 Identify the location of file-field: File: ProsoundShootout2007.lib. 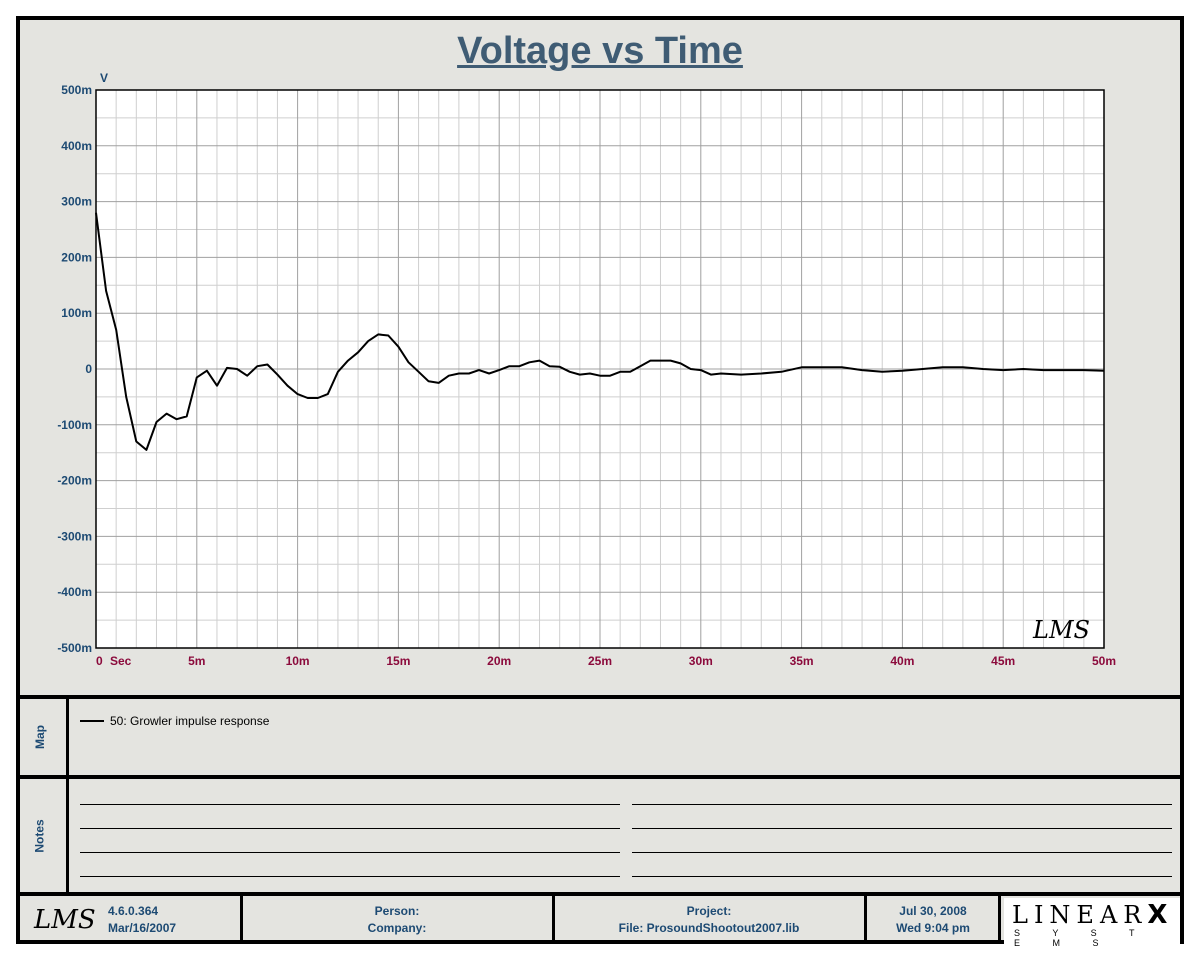
(709, 928).